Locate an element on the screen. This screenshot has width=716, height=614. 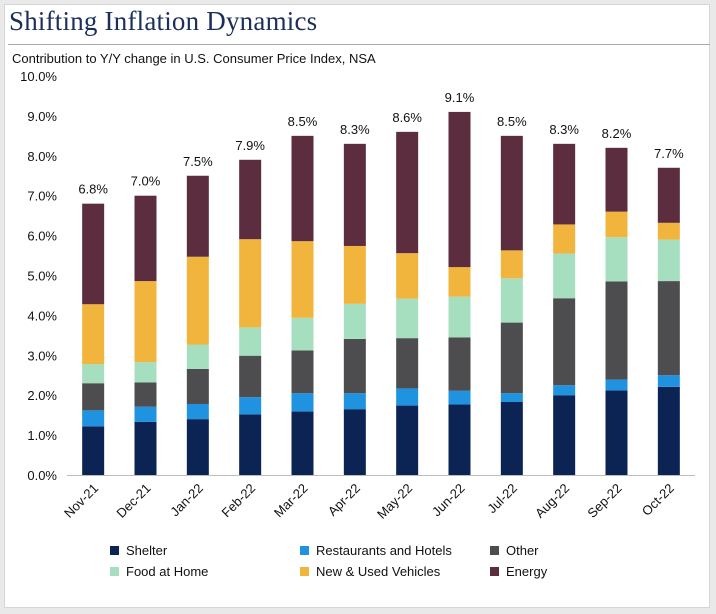
legend-label: Energy is located at coordinates (527, 571).